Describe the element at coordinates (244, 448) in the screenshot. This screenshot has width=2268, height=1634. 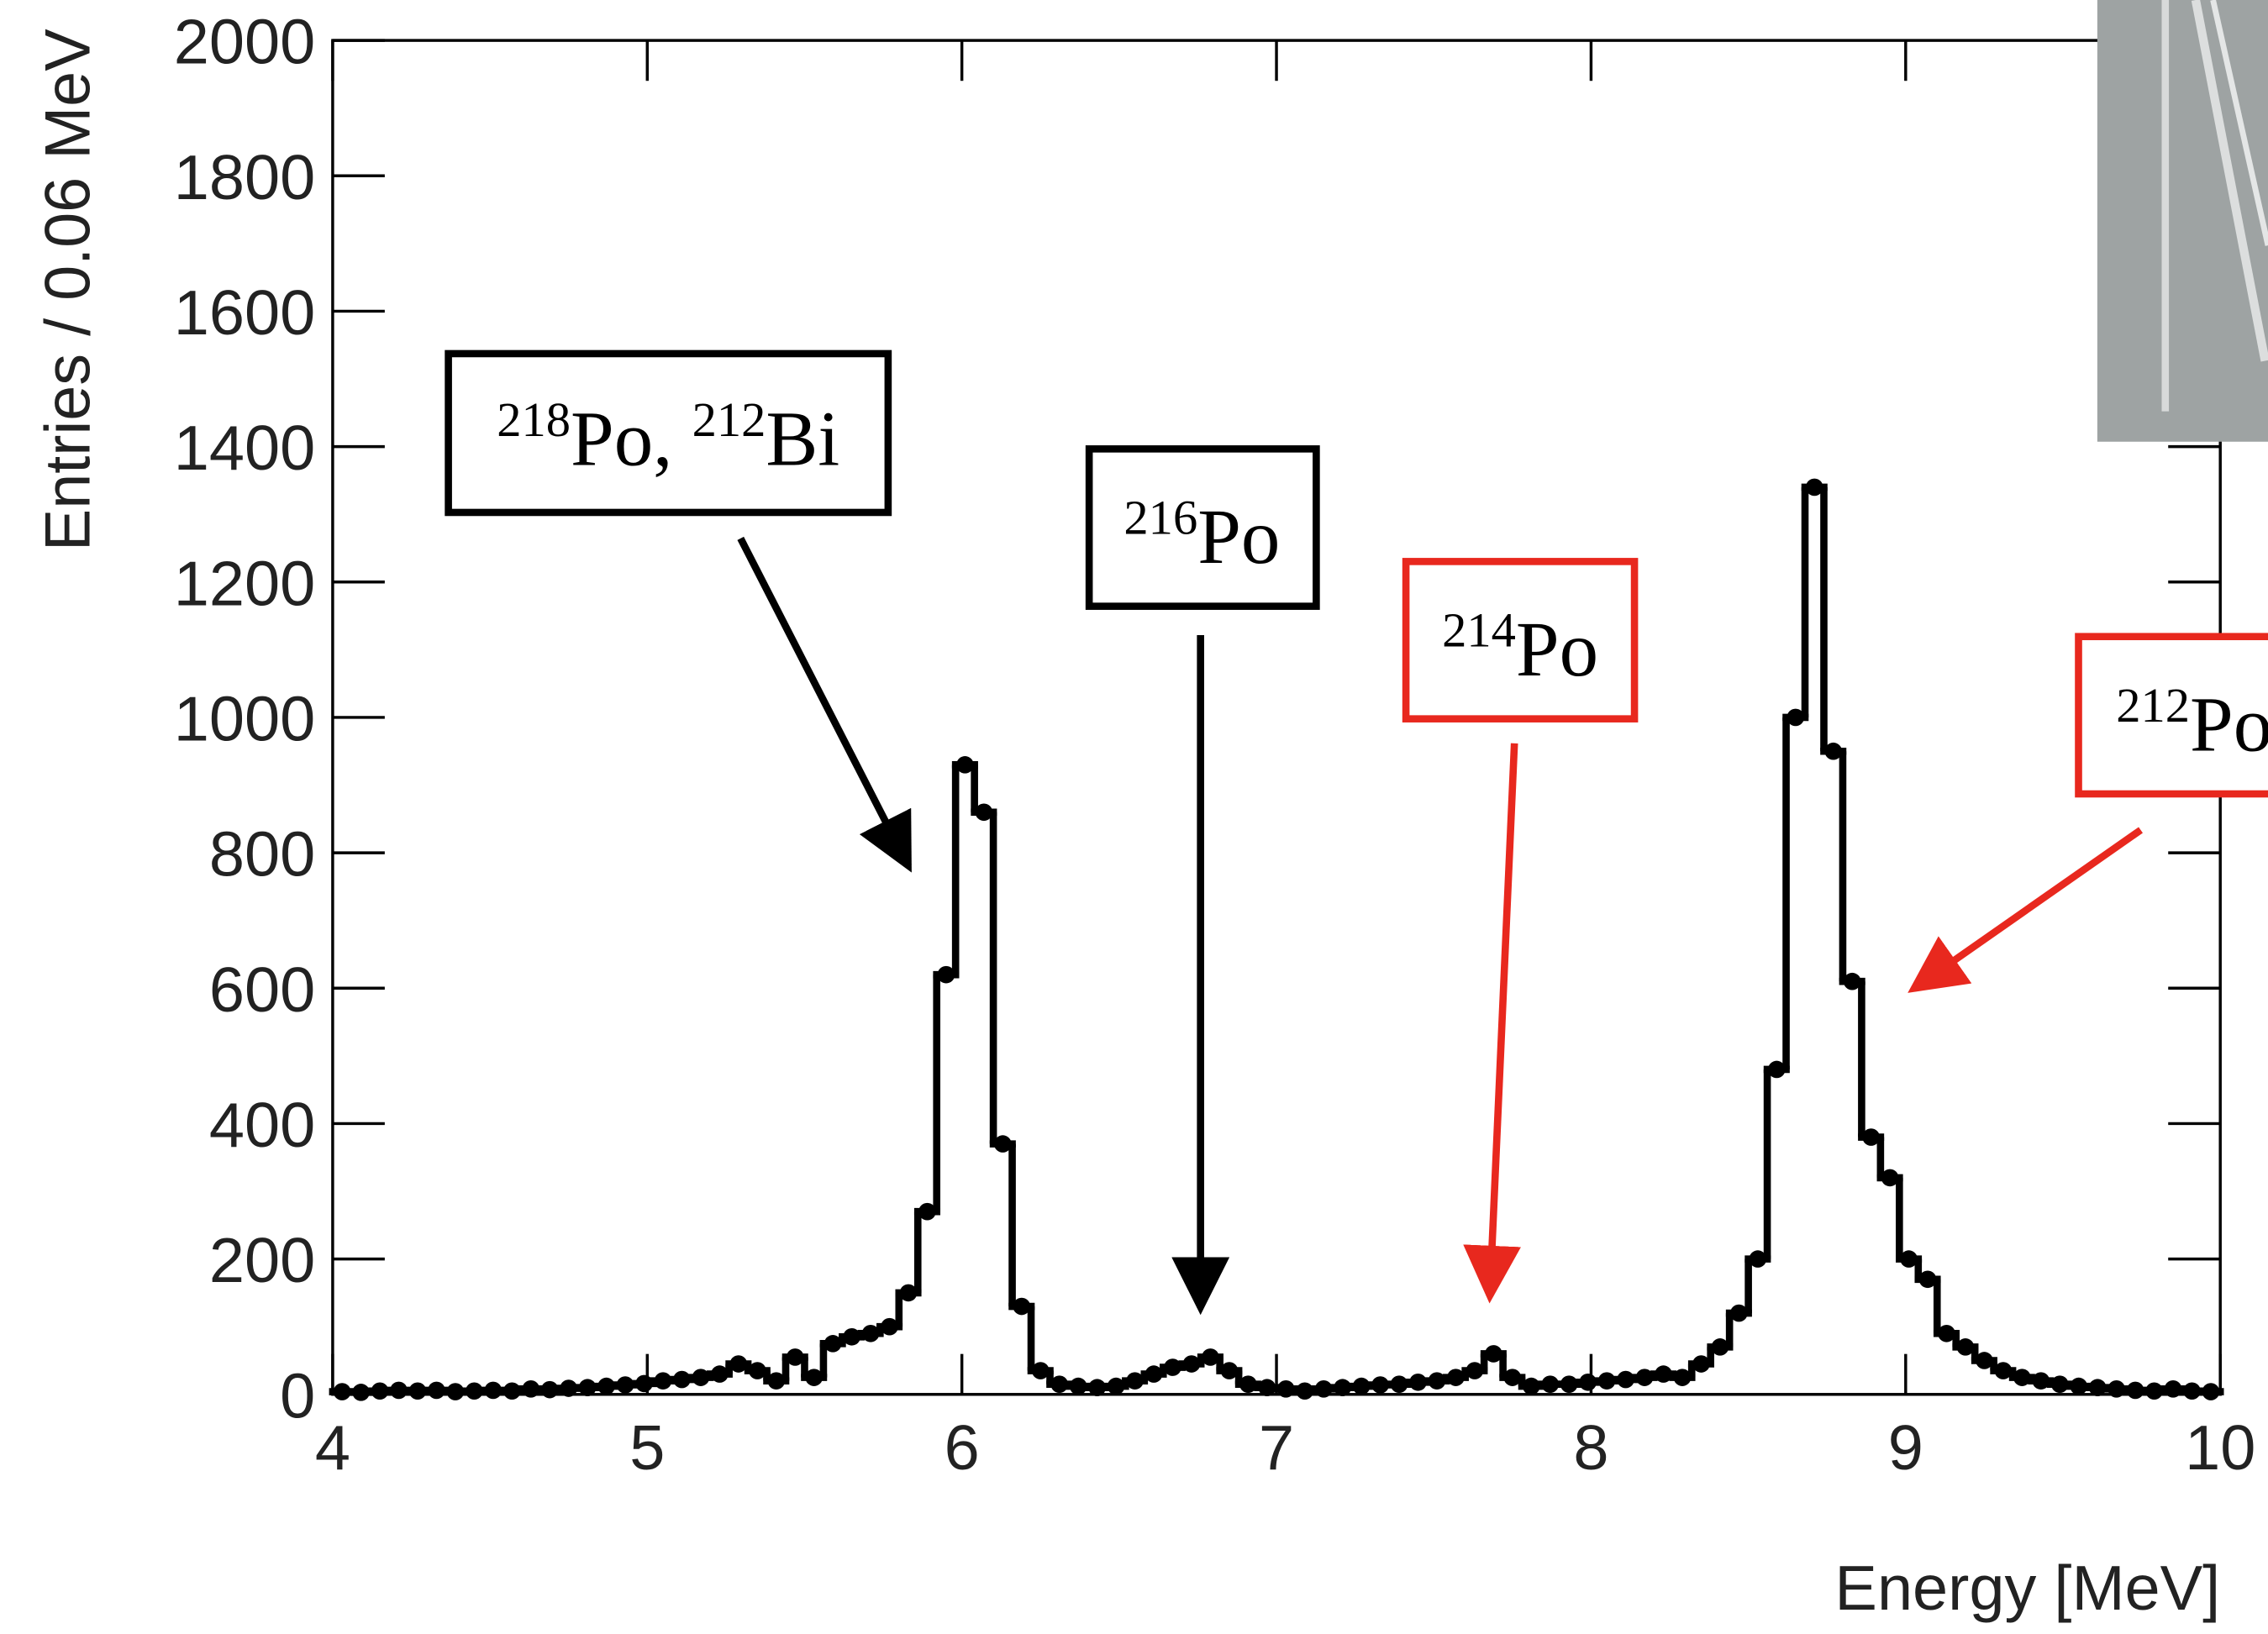
I see `y-tick-label: 1400` at that location.